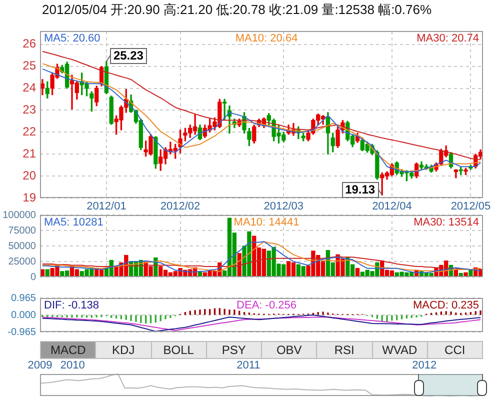 The width and height of the screenshot is (497, 398). I want to click on text: RSI, so click(344, 350).